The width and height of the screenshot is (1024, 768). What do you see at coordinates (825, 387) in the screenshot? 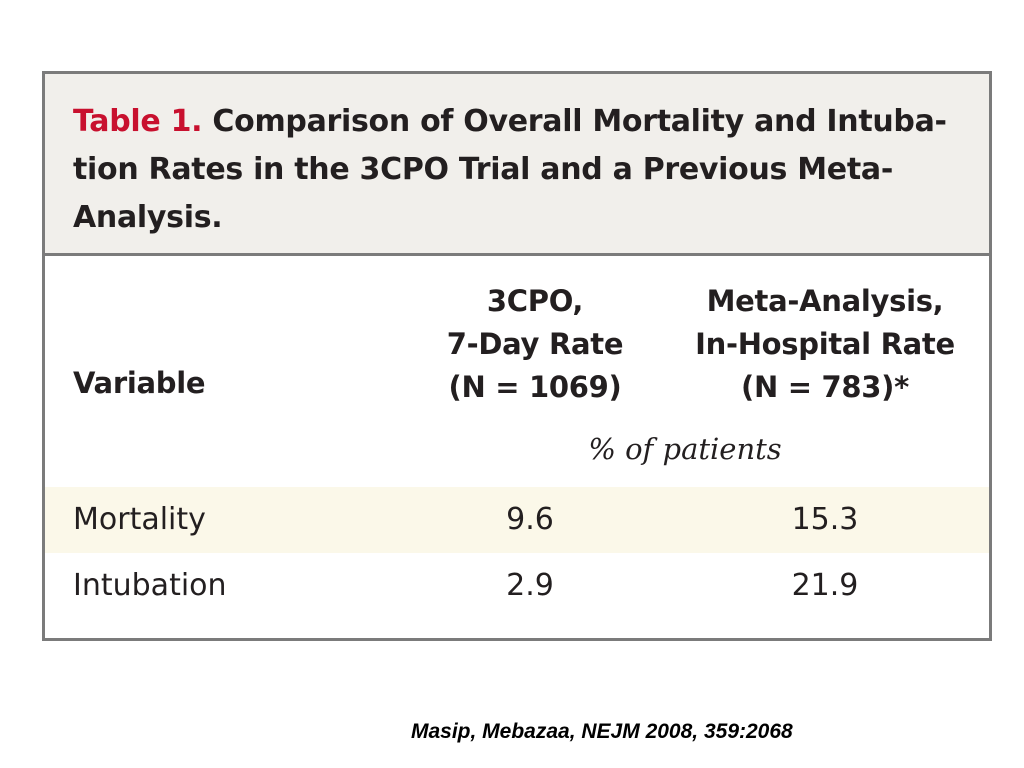
I see `column-header-meta-line-3: (N = 783)*` at bounding box center [825, 387].